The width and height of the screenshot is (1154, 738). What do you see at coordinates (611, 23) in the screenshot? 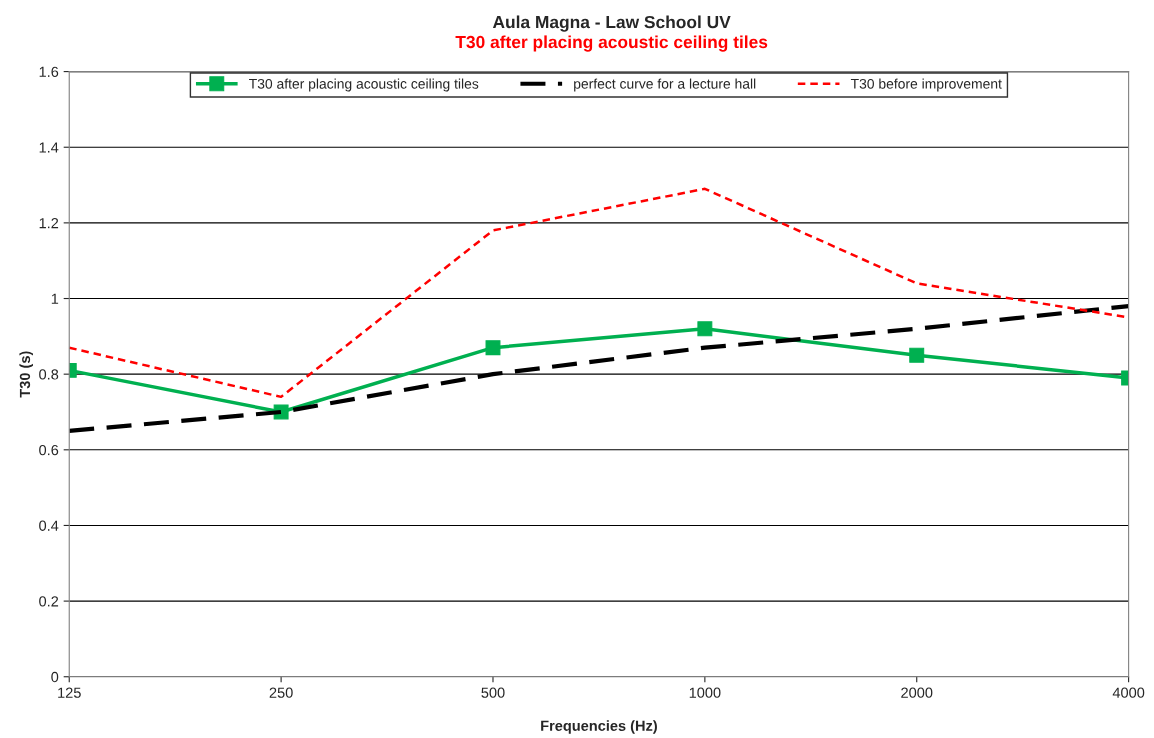
I see `chart-title: Aula Magna - Law School UV` at bounding box center [611, 23].